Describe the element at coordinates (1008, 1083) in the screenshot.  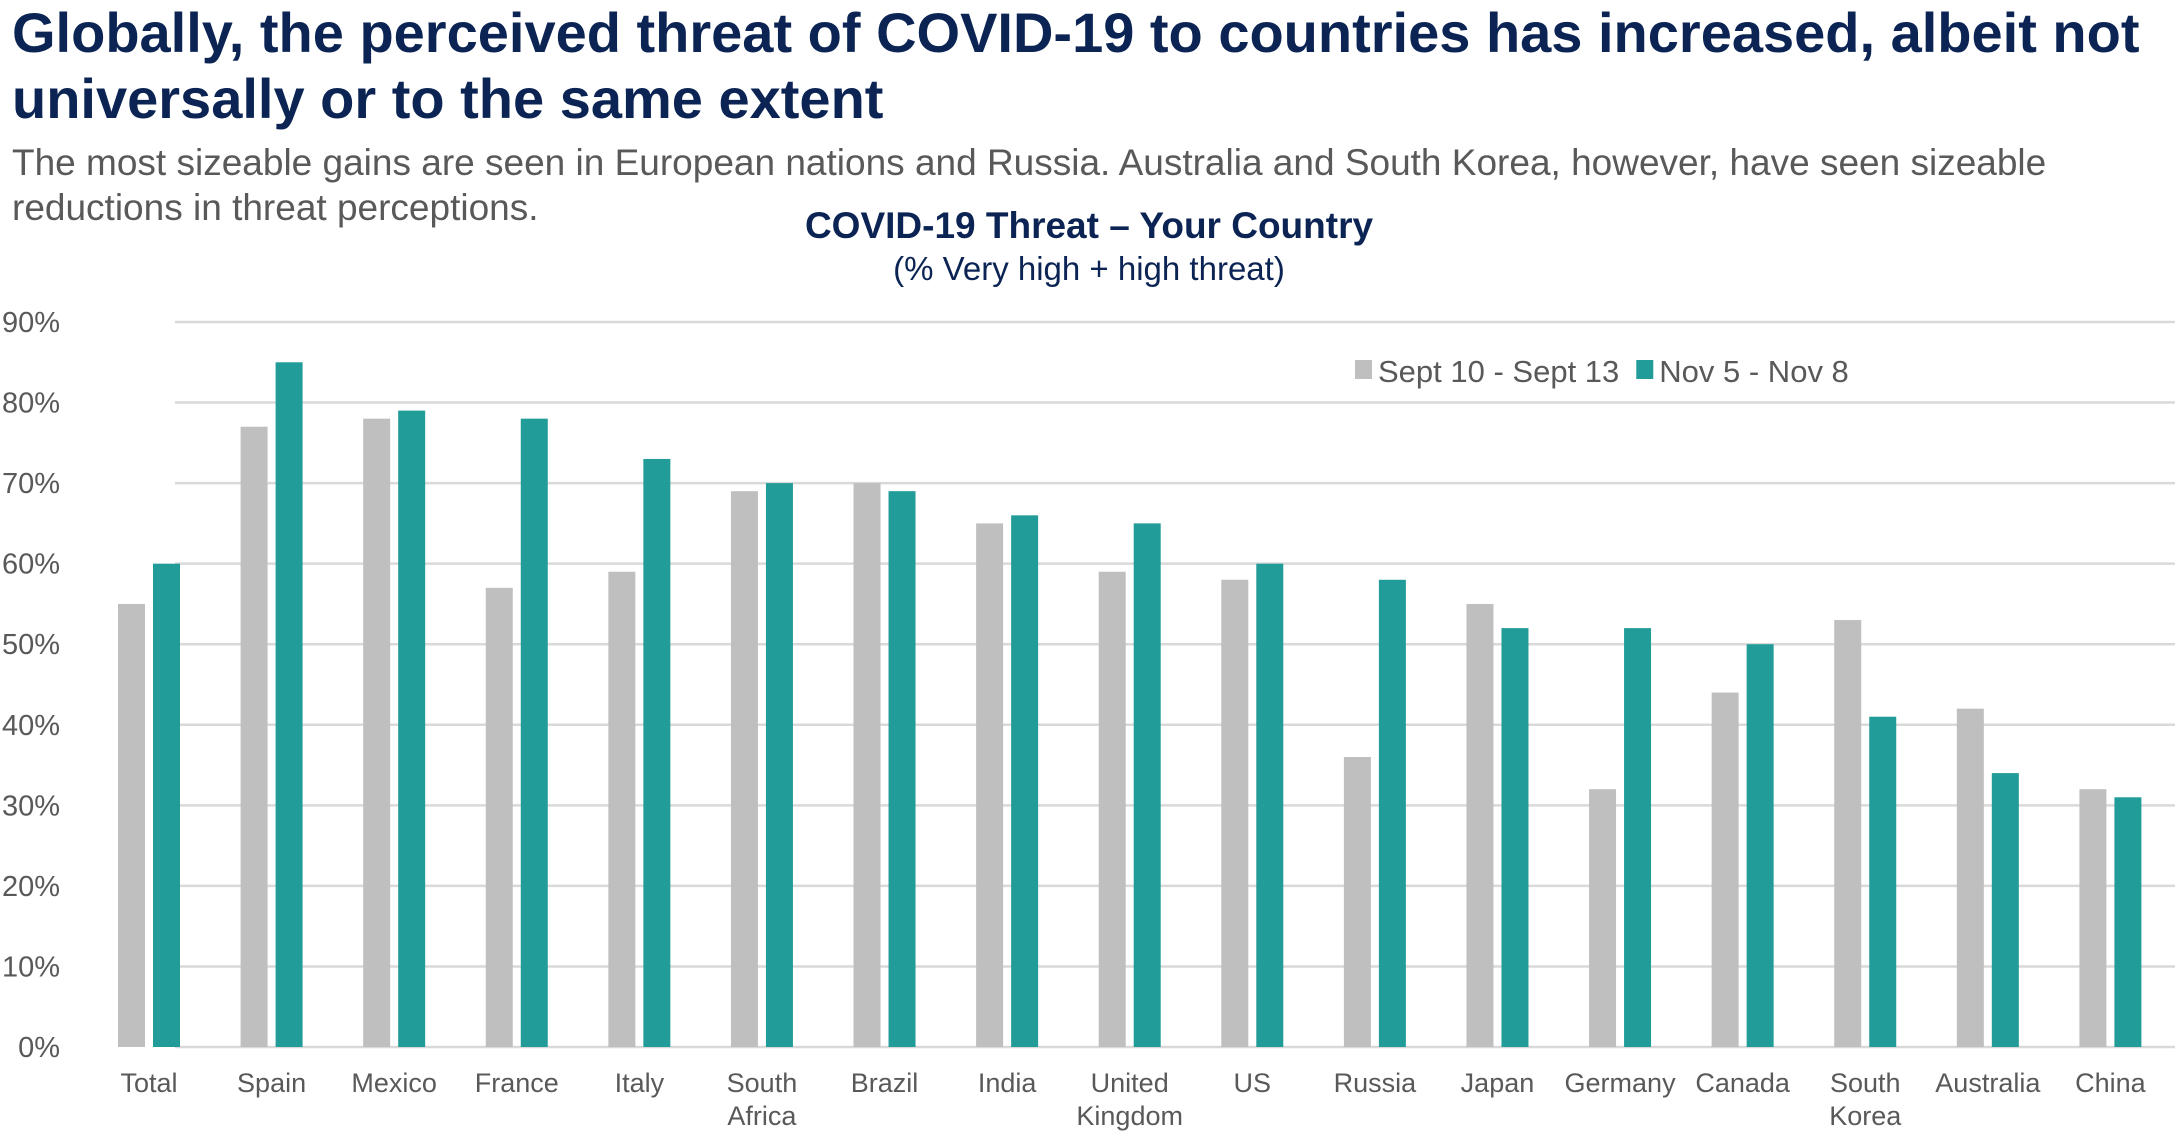
I see `x-tick-label: India` at that location.